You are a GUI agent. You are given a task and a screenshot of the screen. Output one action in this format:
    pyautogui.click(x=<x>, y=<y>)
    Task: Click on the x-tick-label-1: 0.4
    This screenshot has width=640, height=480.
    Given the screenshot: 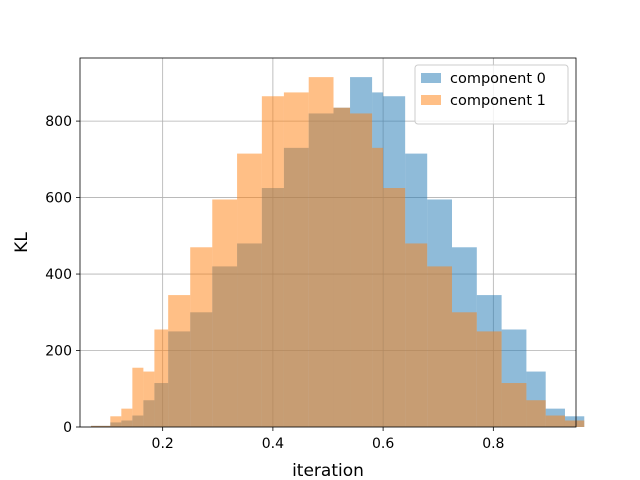 What is the action you would take?
    pyautogui.click(x=273, y=444)
    